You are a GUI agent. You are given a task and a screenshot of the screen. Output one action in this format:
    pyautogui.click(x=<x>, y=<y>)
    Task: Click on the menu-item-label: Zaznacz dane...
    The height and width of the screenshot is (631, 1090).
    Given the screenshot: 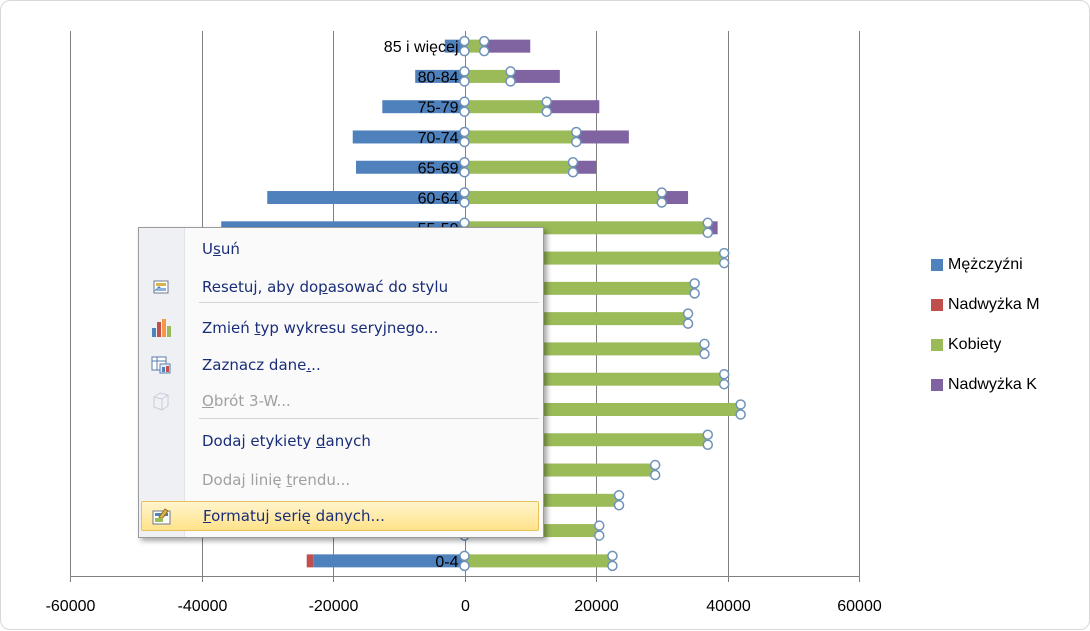 What is the action you would take?
    pyautogui.click(x=261, y=365)
    